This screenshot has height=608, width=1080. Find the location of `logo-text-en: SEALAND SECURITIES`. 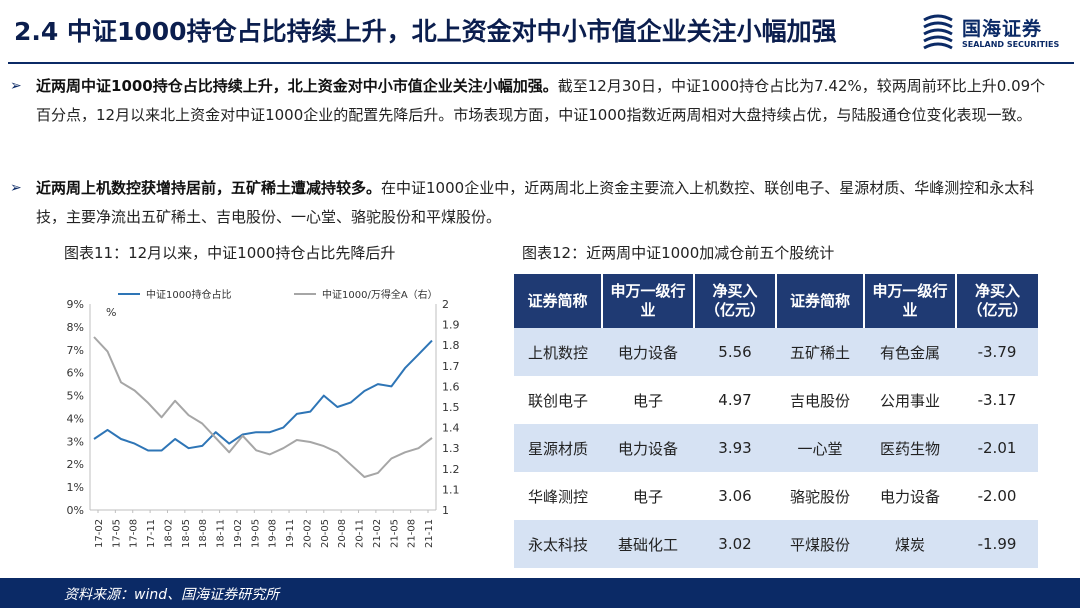

logo-text-en: SEALAND SECURITIES is located at coordinates (1011, 44).